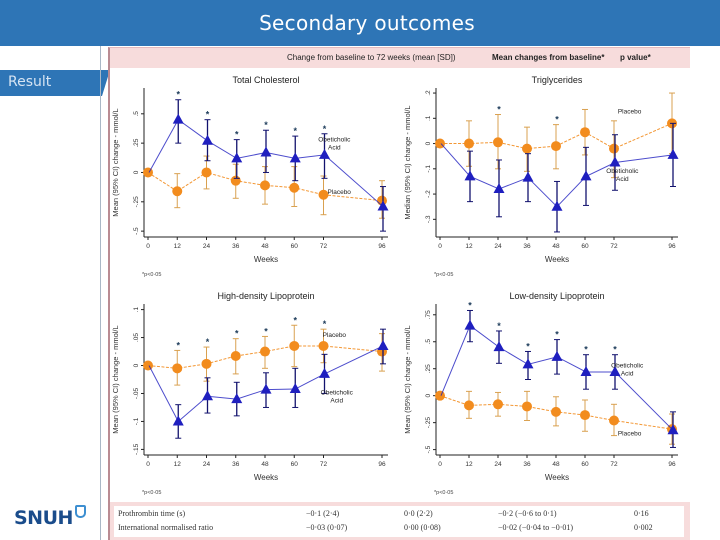 The image size is (720, 540). Describe the element at coordinates (327, 527) in the screenshot. I see `row-oca: −0·03 (0·07)` at that location.